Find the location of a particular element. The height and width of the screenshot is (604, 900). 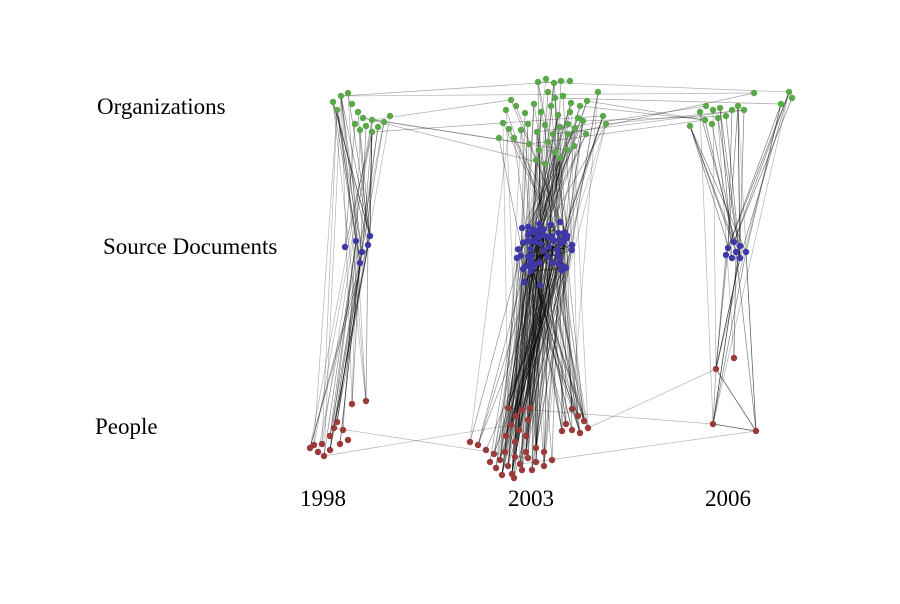

row-label-people: People is located at coordinates (126, 427).